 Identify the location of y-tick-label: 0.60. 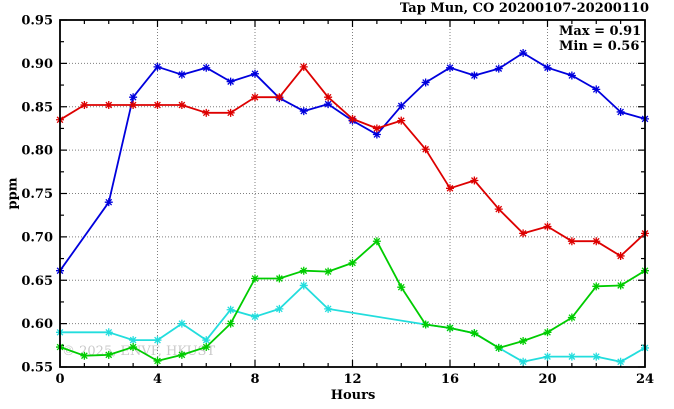
(37, 324).